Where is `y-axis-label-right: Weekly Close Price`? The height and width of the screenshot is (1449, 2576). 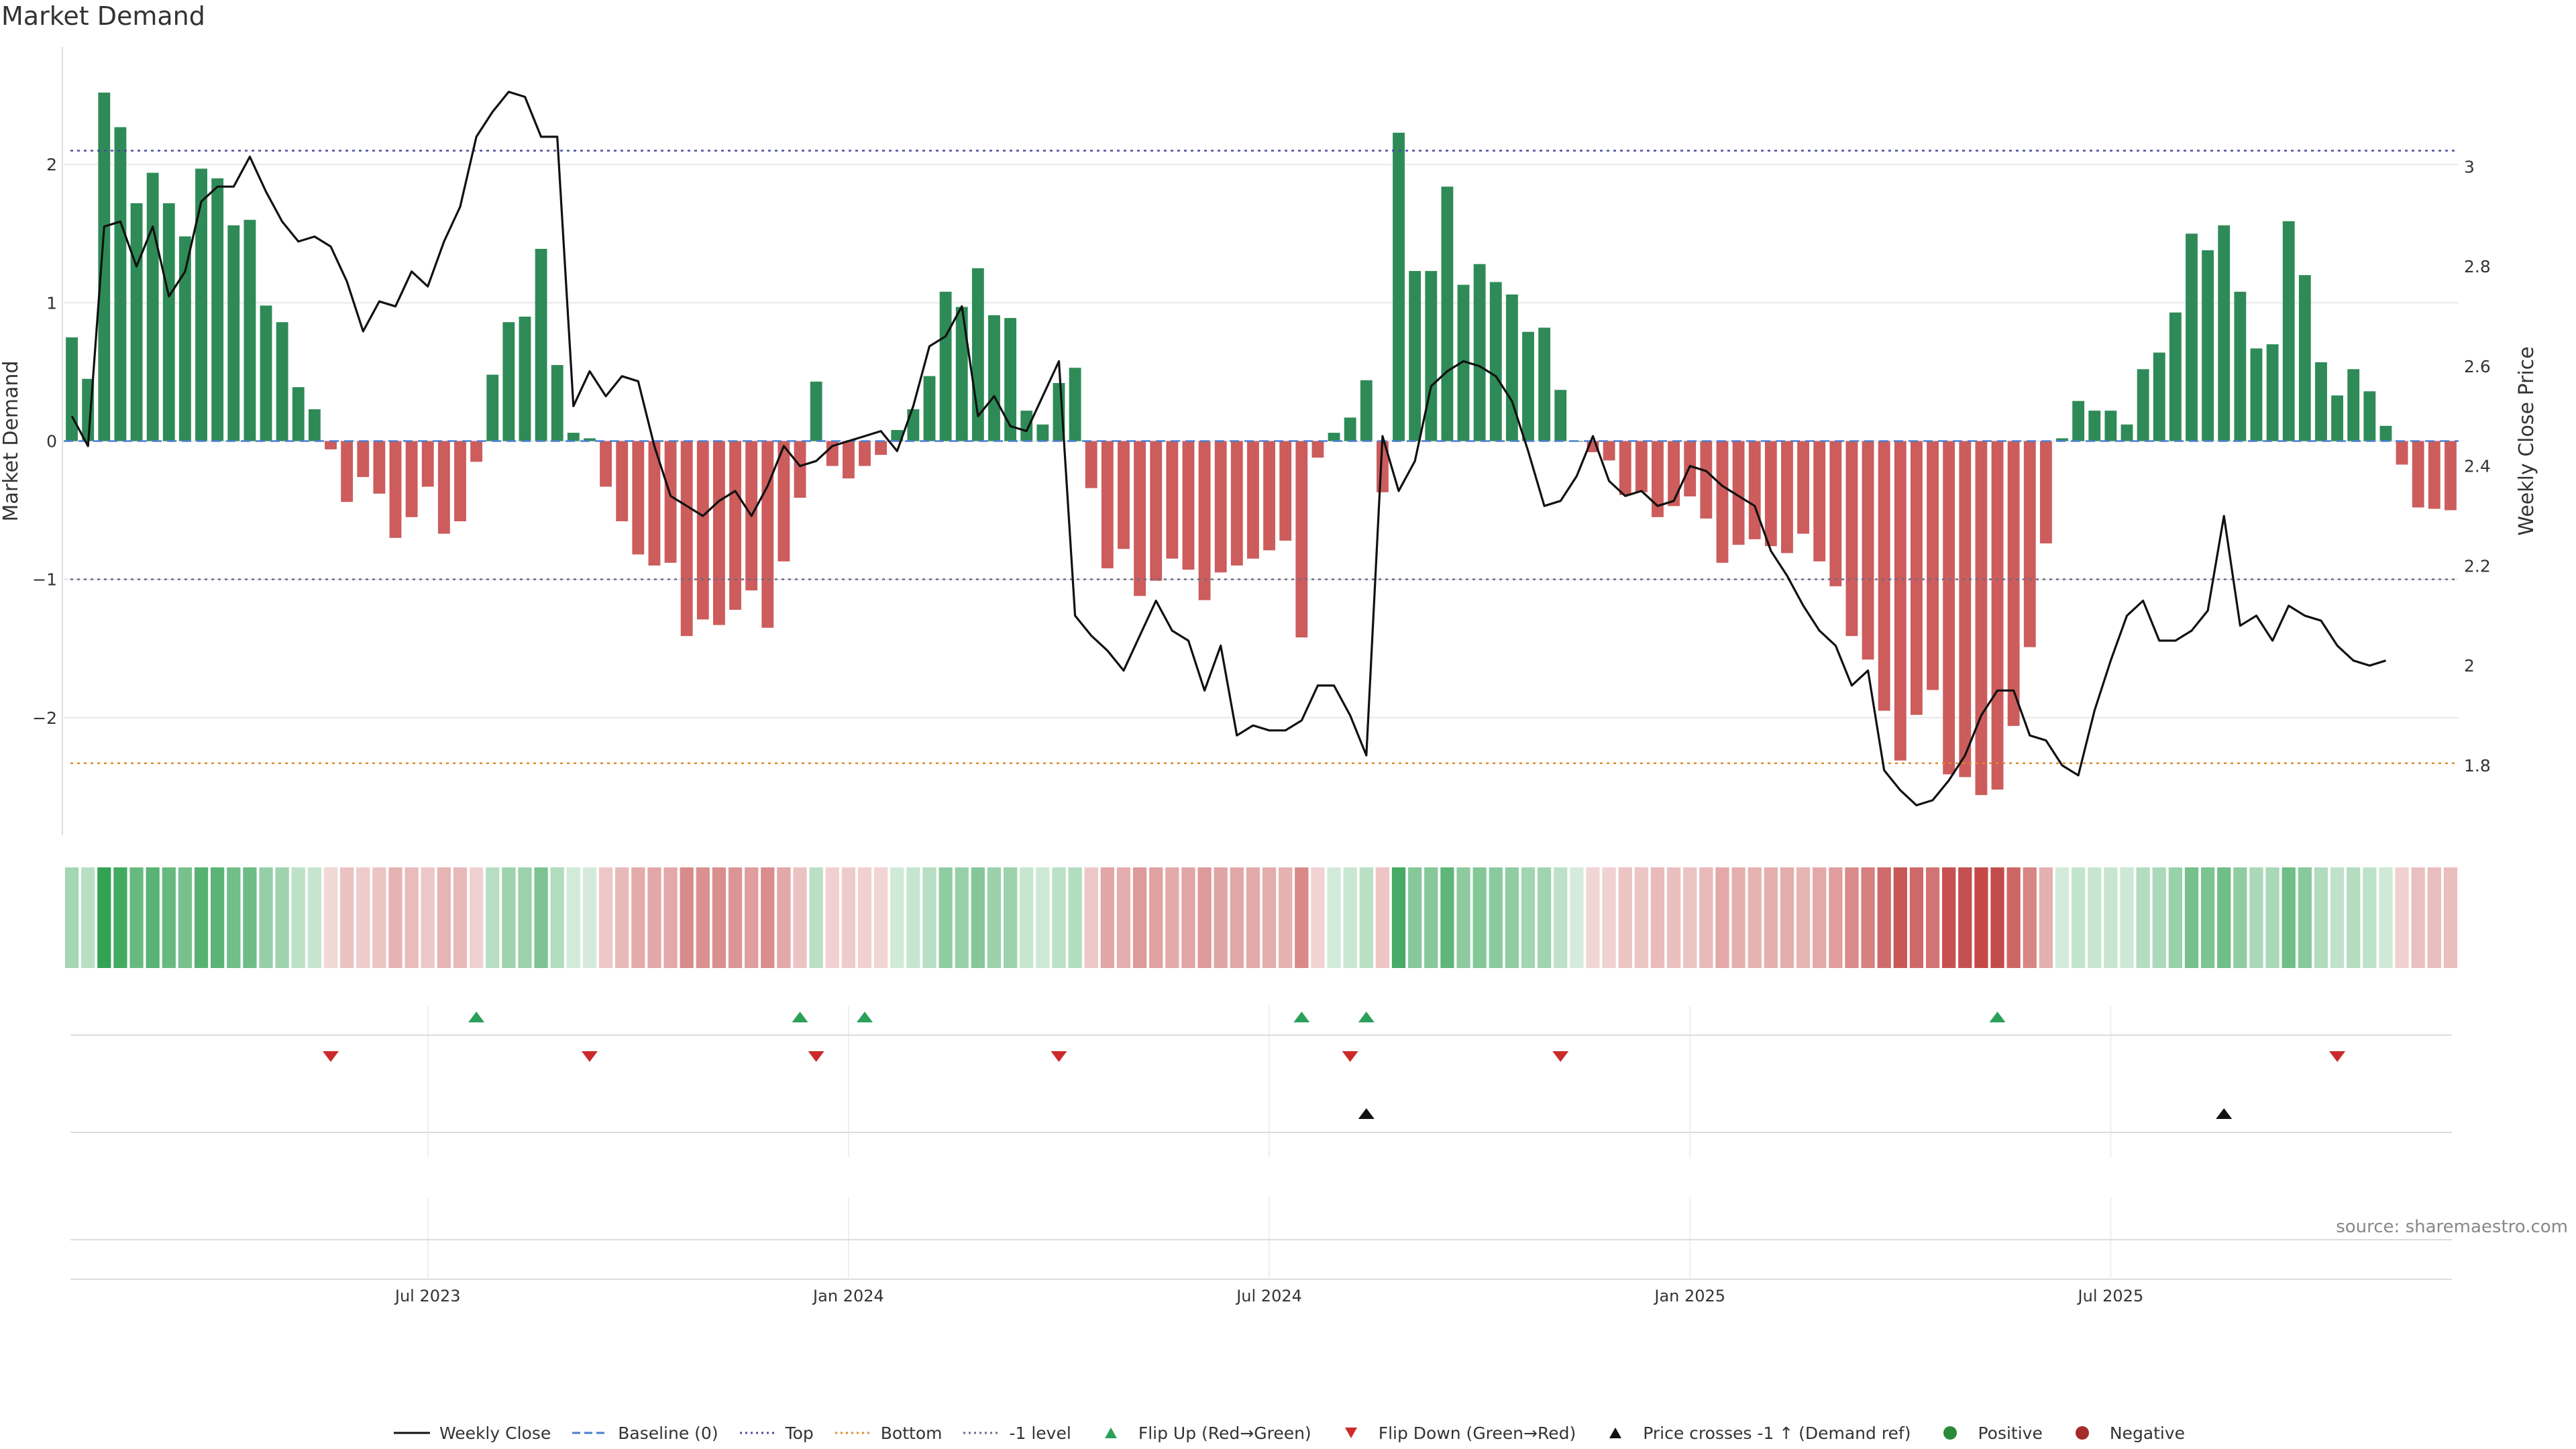
y-axis-label-right: Weekly Close Price is located at coordinates (2526, 440).